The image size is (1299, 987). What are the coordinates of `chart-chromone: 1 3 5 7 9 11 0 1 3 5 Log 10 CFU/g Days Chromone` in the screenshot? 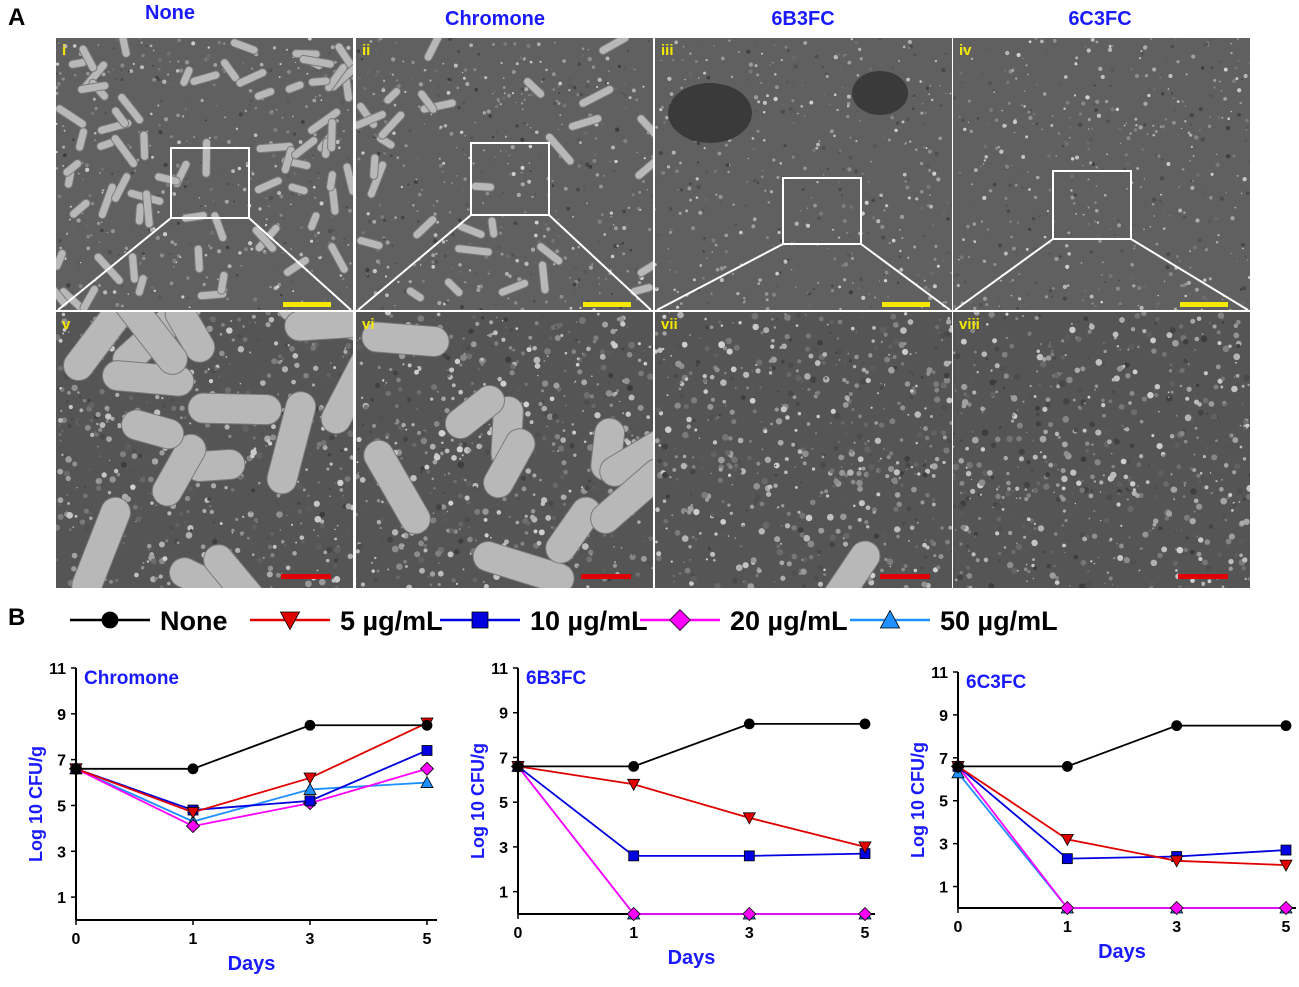 It's located at (231, 818).